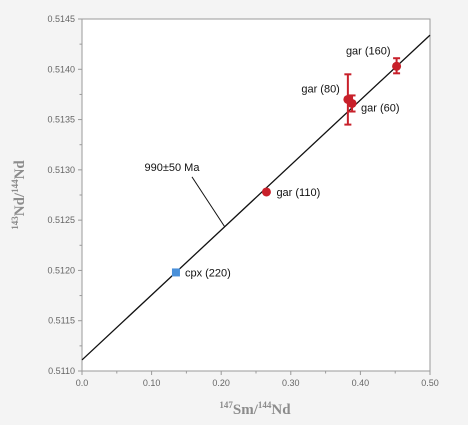 The image size is (468, 425). I want to click on x-title-sup2: 144, so click(265, 405).